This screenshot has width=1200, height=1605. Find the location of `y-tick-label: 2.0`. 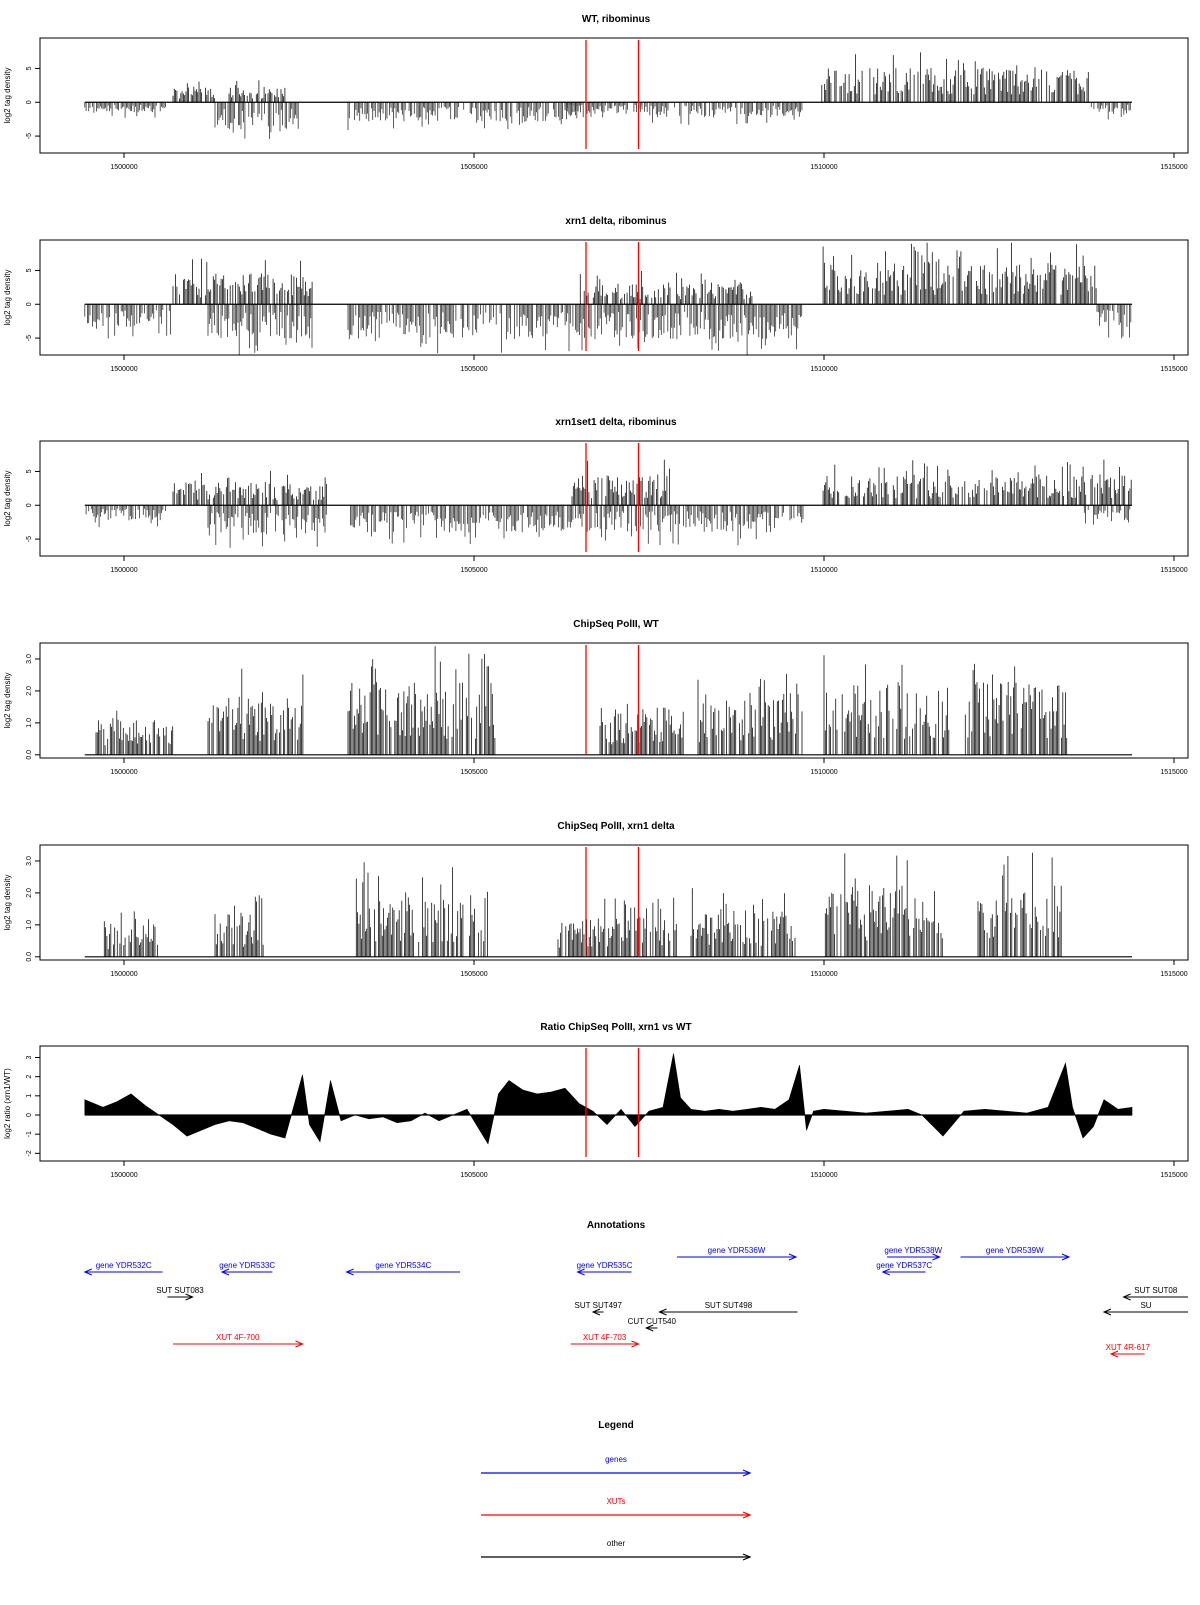

y-tick-label: 2.0 is located at coordinates (29, 691).